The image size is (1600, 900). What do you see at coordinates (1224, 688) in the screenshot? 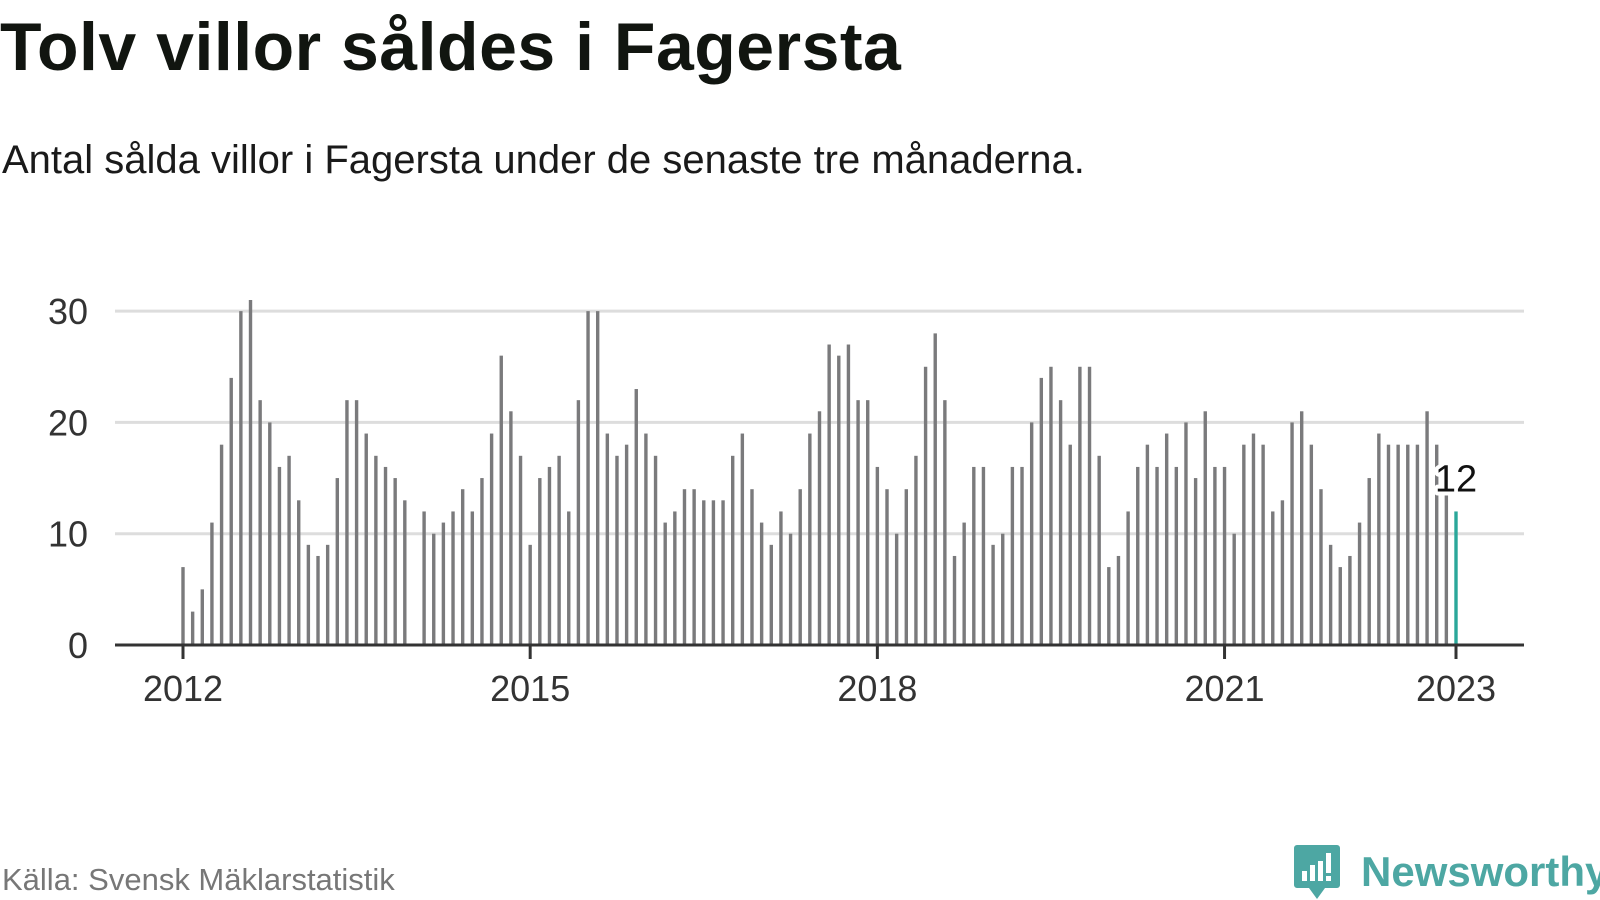
I see `x-tick-label: 2021` at bounding box center [1224, 688].